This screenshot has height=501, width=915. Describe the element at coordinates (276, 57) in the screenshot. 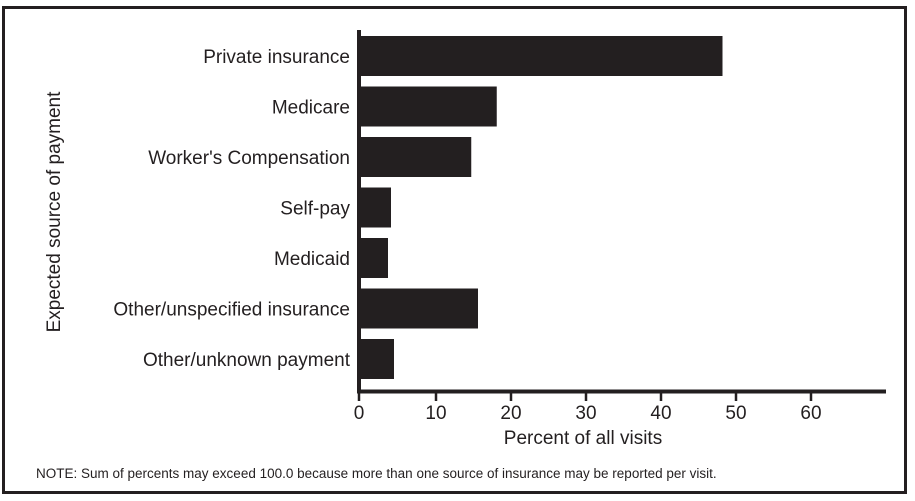

I see `category-label-0: Private insurance` at that location.